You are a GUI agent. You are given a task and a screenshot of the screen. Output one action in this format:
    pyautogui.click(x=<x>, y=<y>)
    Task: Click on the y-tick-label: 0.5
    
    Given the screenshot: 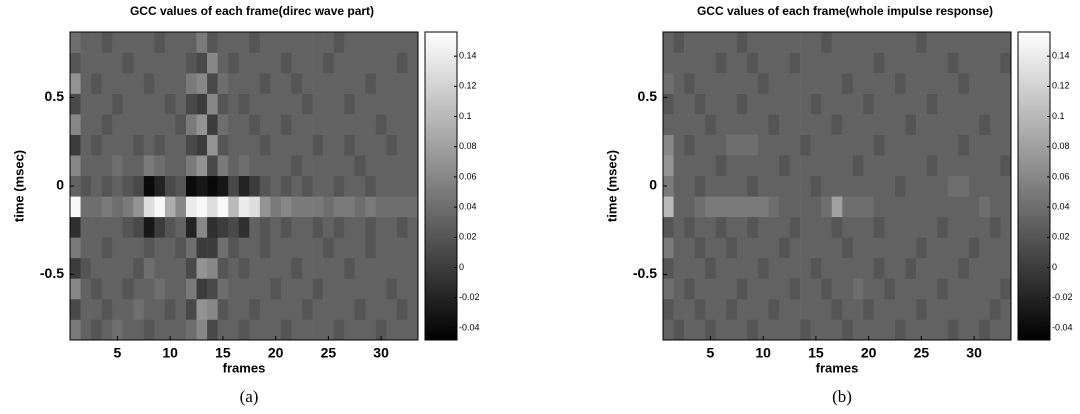 What is the action you would take?
    pyautogui.click(x=55, y=96)
    